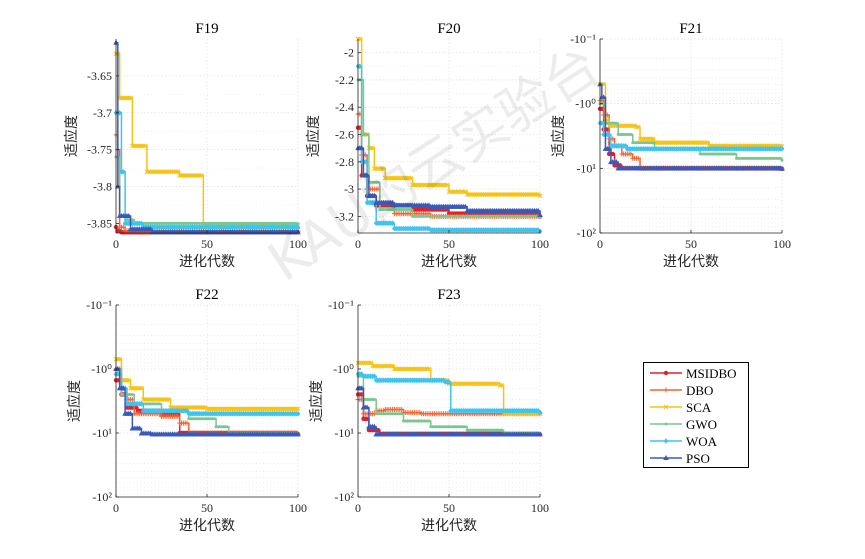 Image resolution: width=865 pixels, height=559 pixels. What do you see at coordinates (344, 497) in the screenshot?
I see `y-tick-label: -10²` at bounding box center [344, 497].